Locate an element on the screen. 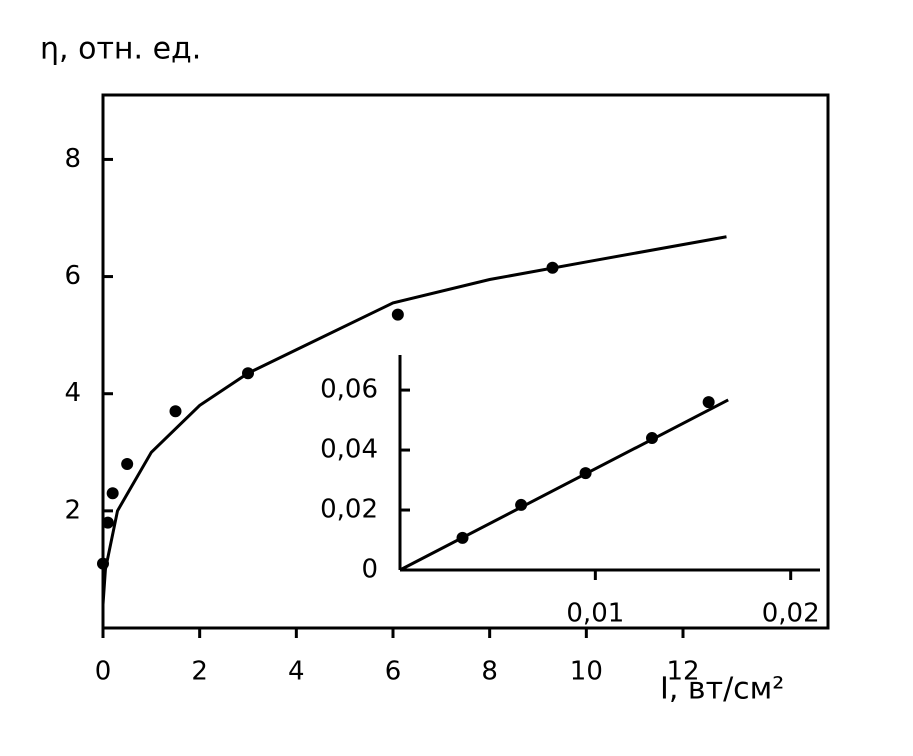  x-tick-label: 0,02 is located at coordinates (791, 614).